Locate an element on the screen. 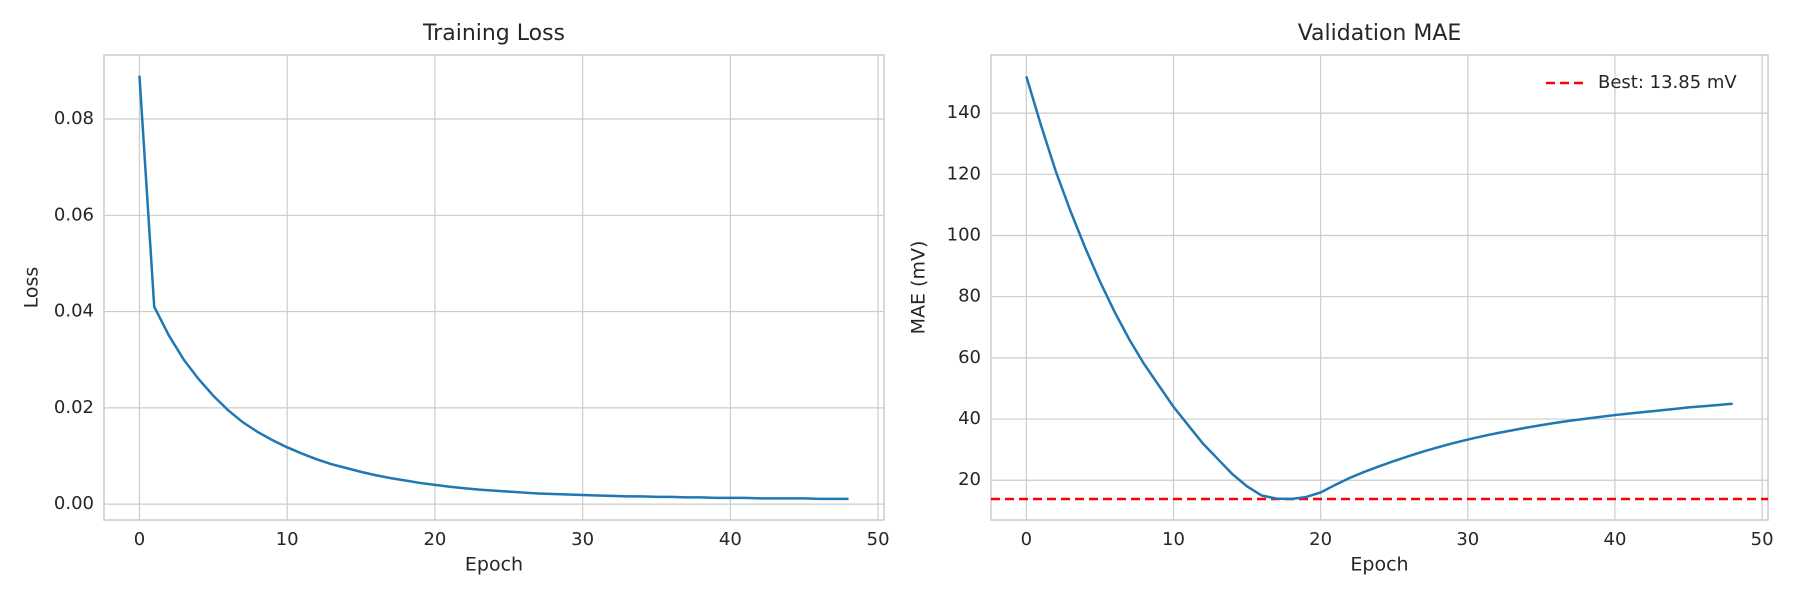 This screenshot has width=1800, height=600. y-tick-label: 20 is located at coordinates (969, 479).